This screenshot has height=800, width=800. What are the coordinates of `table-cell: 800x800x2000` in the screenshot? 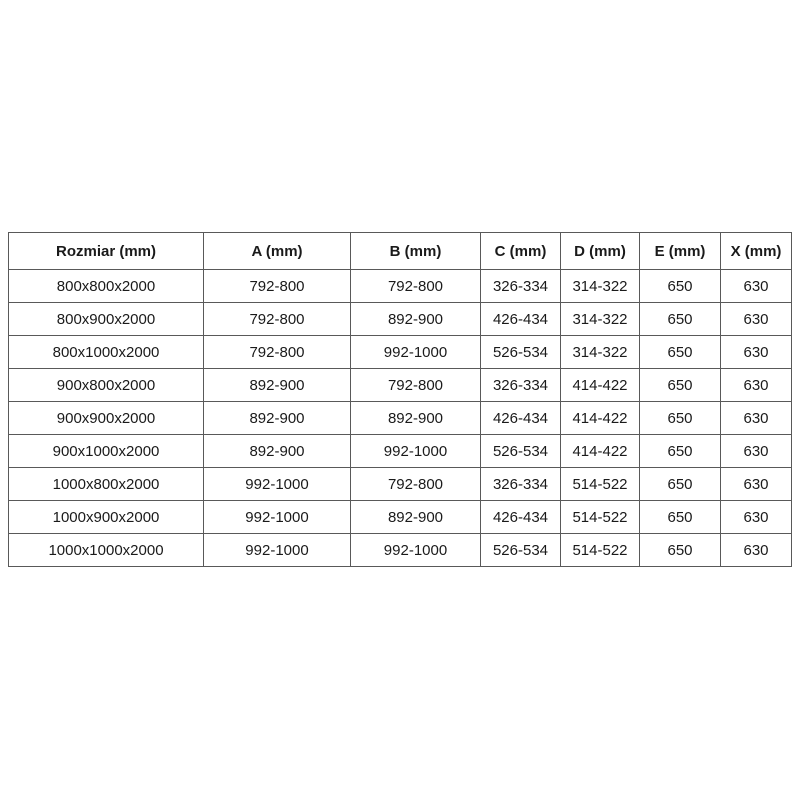 It's located at (106, 286).